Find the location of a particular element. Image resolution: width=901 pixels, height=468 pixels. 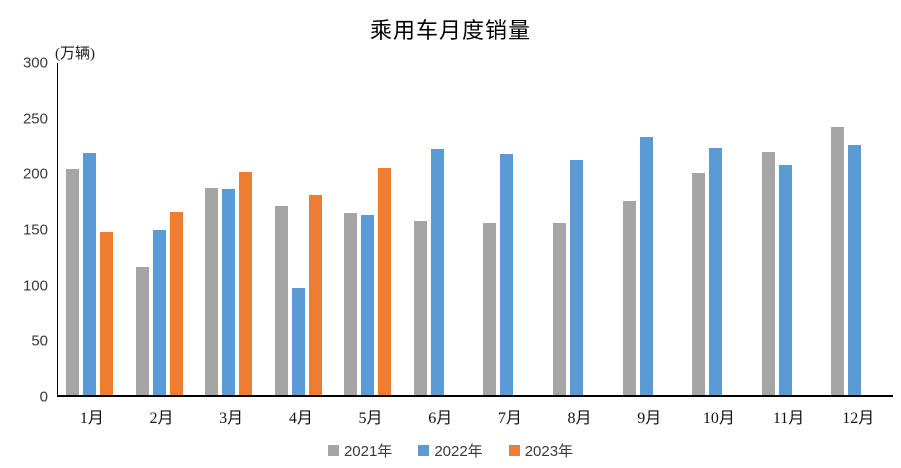

y-tick-label: 100 is located at coordinates (35, 286).